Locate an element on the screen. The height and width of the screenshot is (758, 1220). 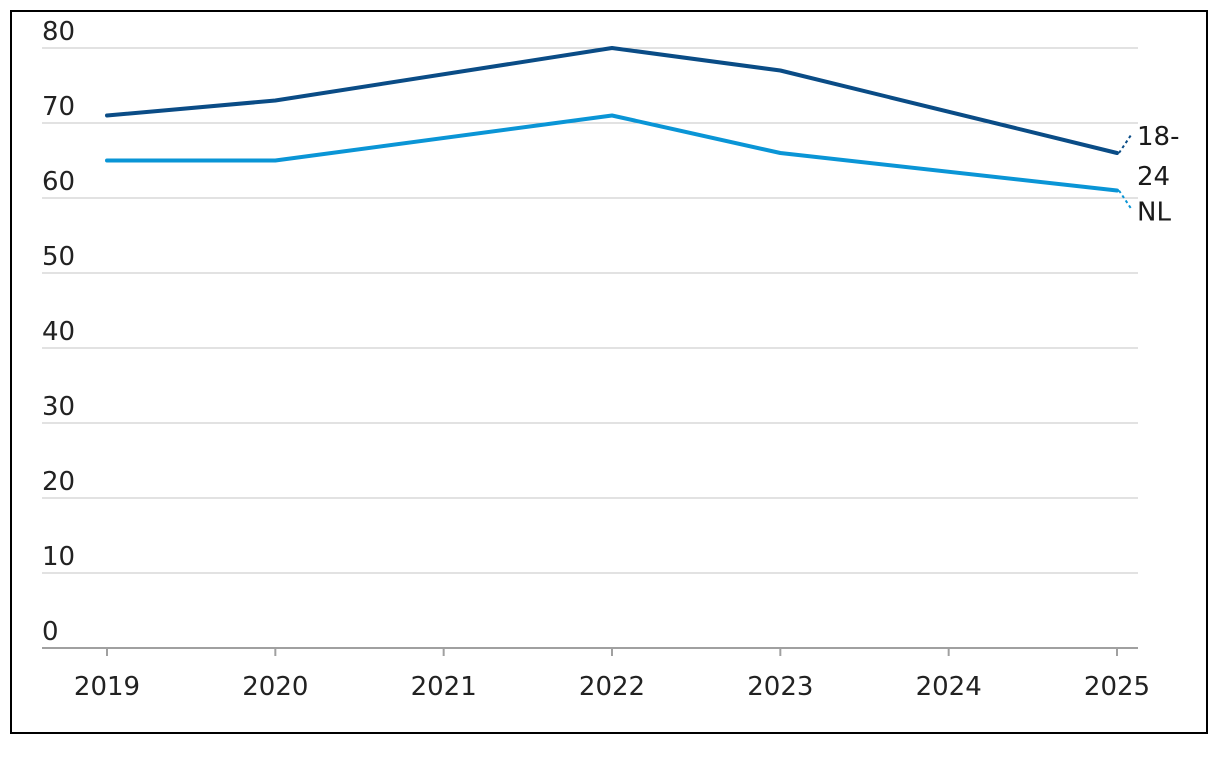
x-axis: 2019 2020 2021 2022 2023 2024 2025 is located at coordinates (596, 675).